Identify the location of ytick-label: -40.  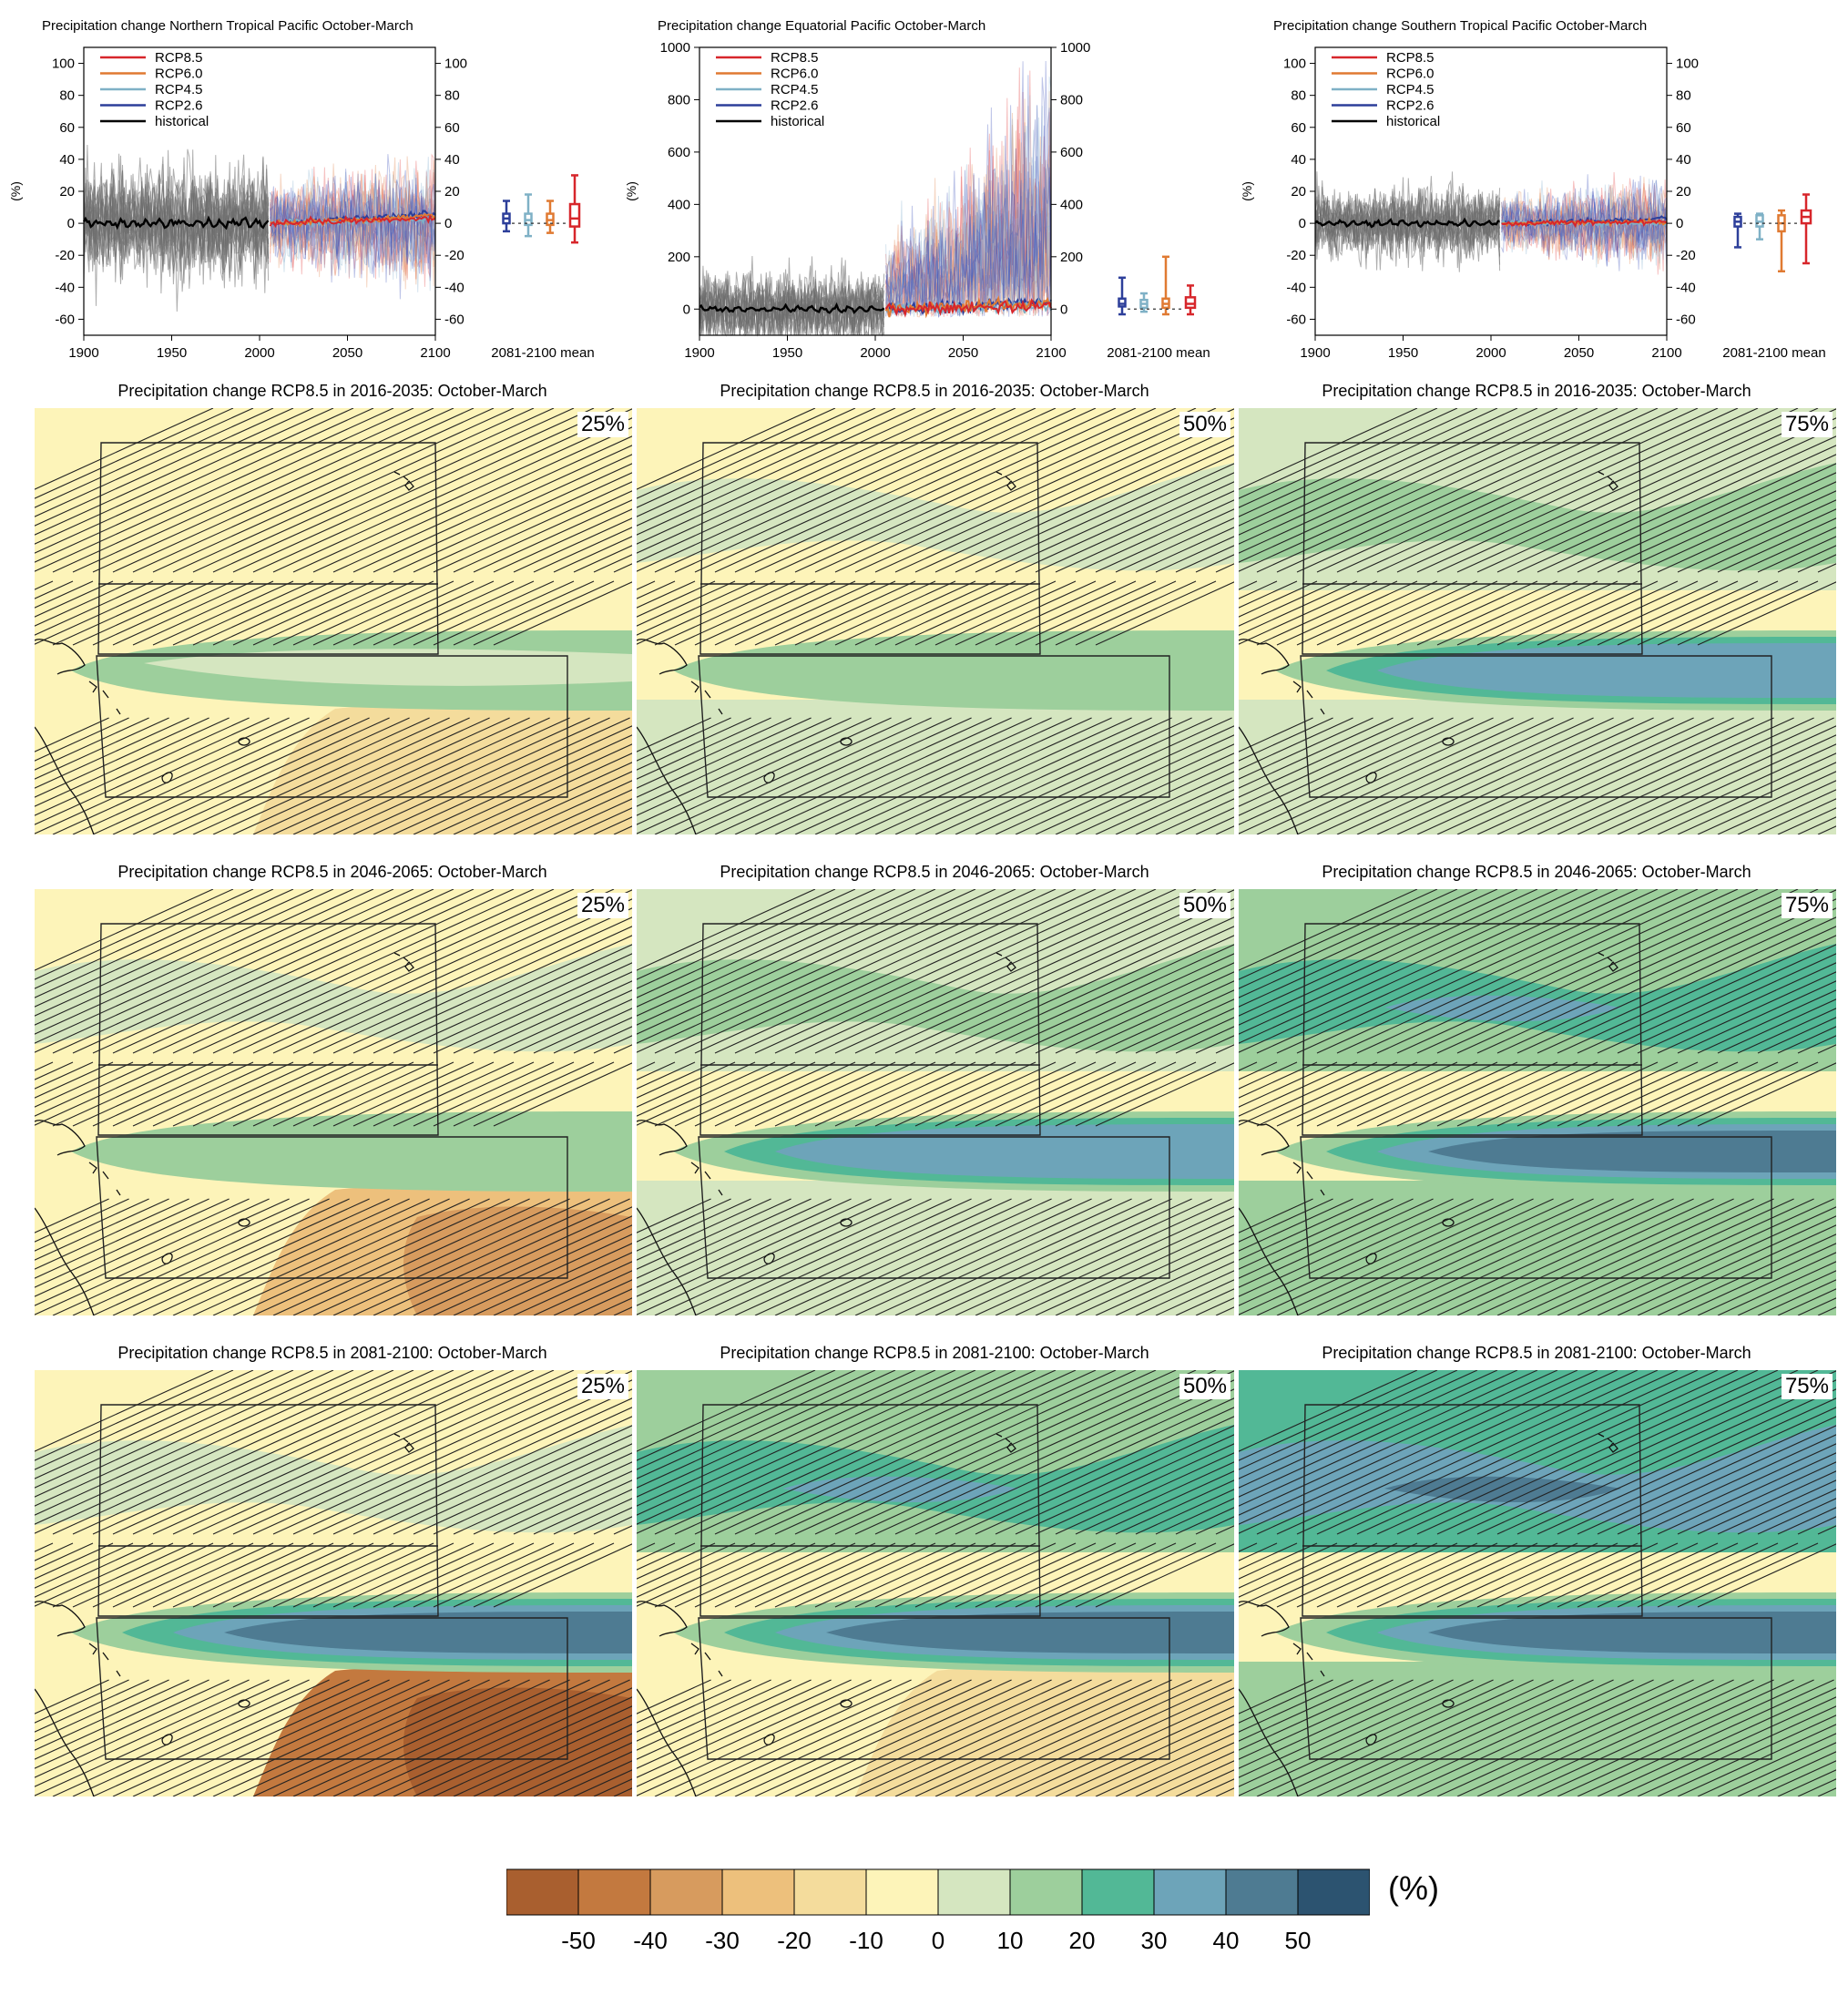
(1686, 287).